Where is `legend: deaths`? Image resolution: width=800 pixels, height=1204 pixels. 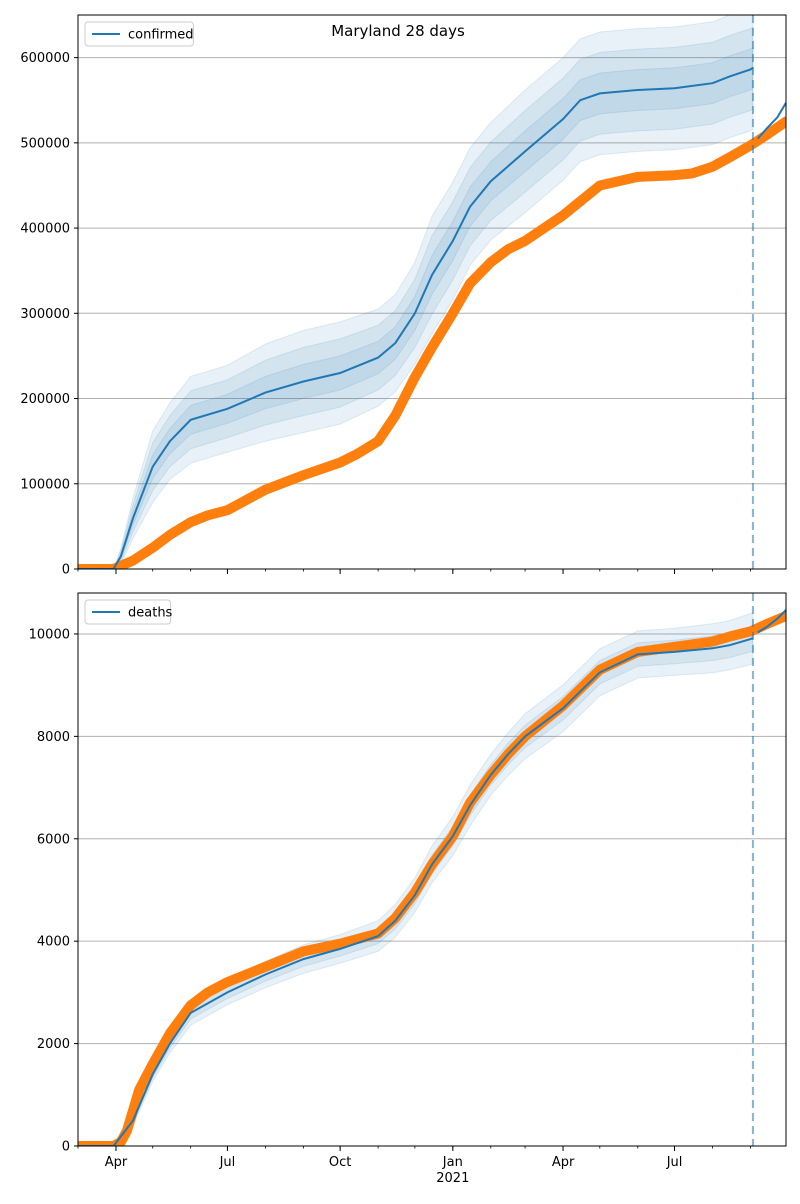 legend: deaths is located at coordinates (128, 612).